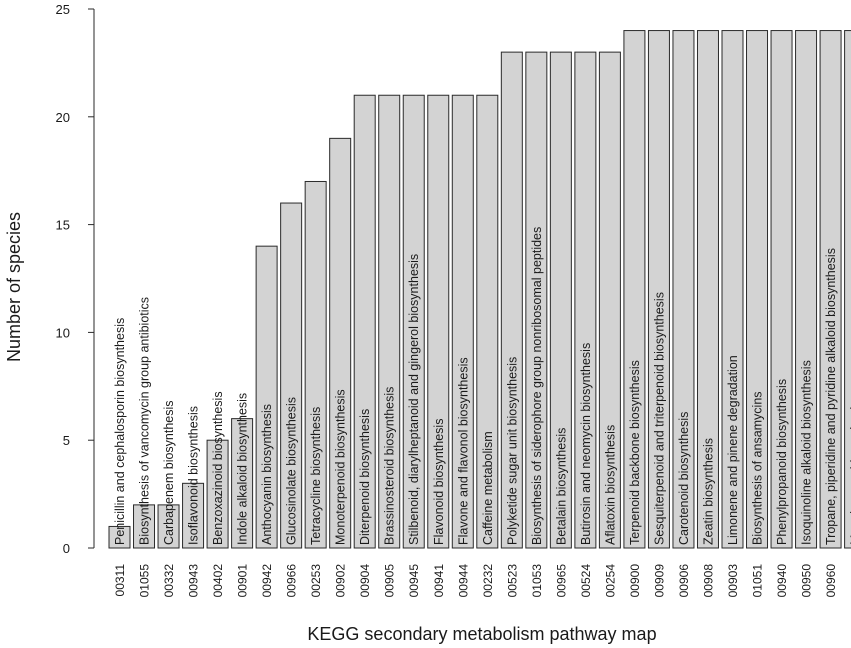 This screenshot has height=648, width=851. What do you see at coordinates (635, 452) in the screenshot?
I see `bar-label: Terpenoid backbone biosynthesis` at bounding box center [635, 452].